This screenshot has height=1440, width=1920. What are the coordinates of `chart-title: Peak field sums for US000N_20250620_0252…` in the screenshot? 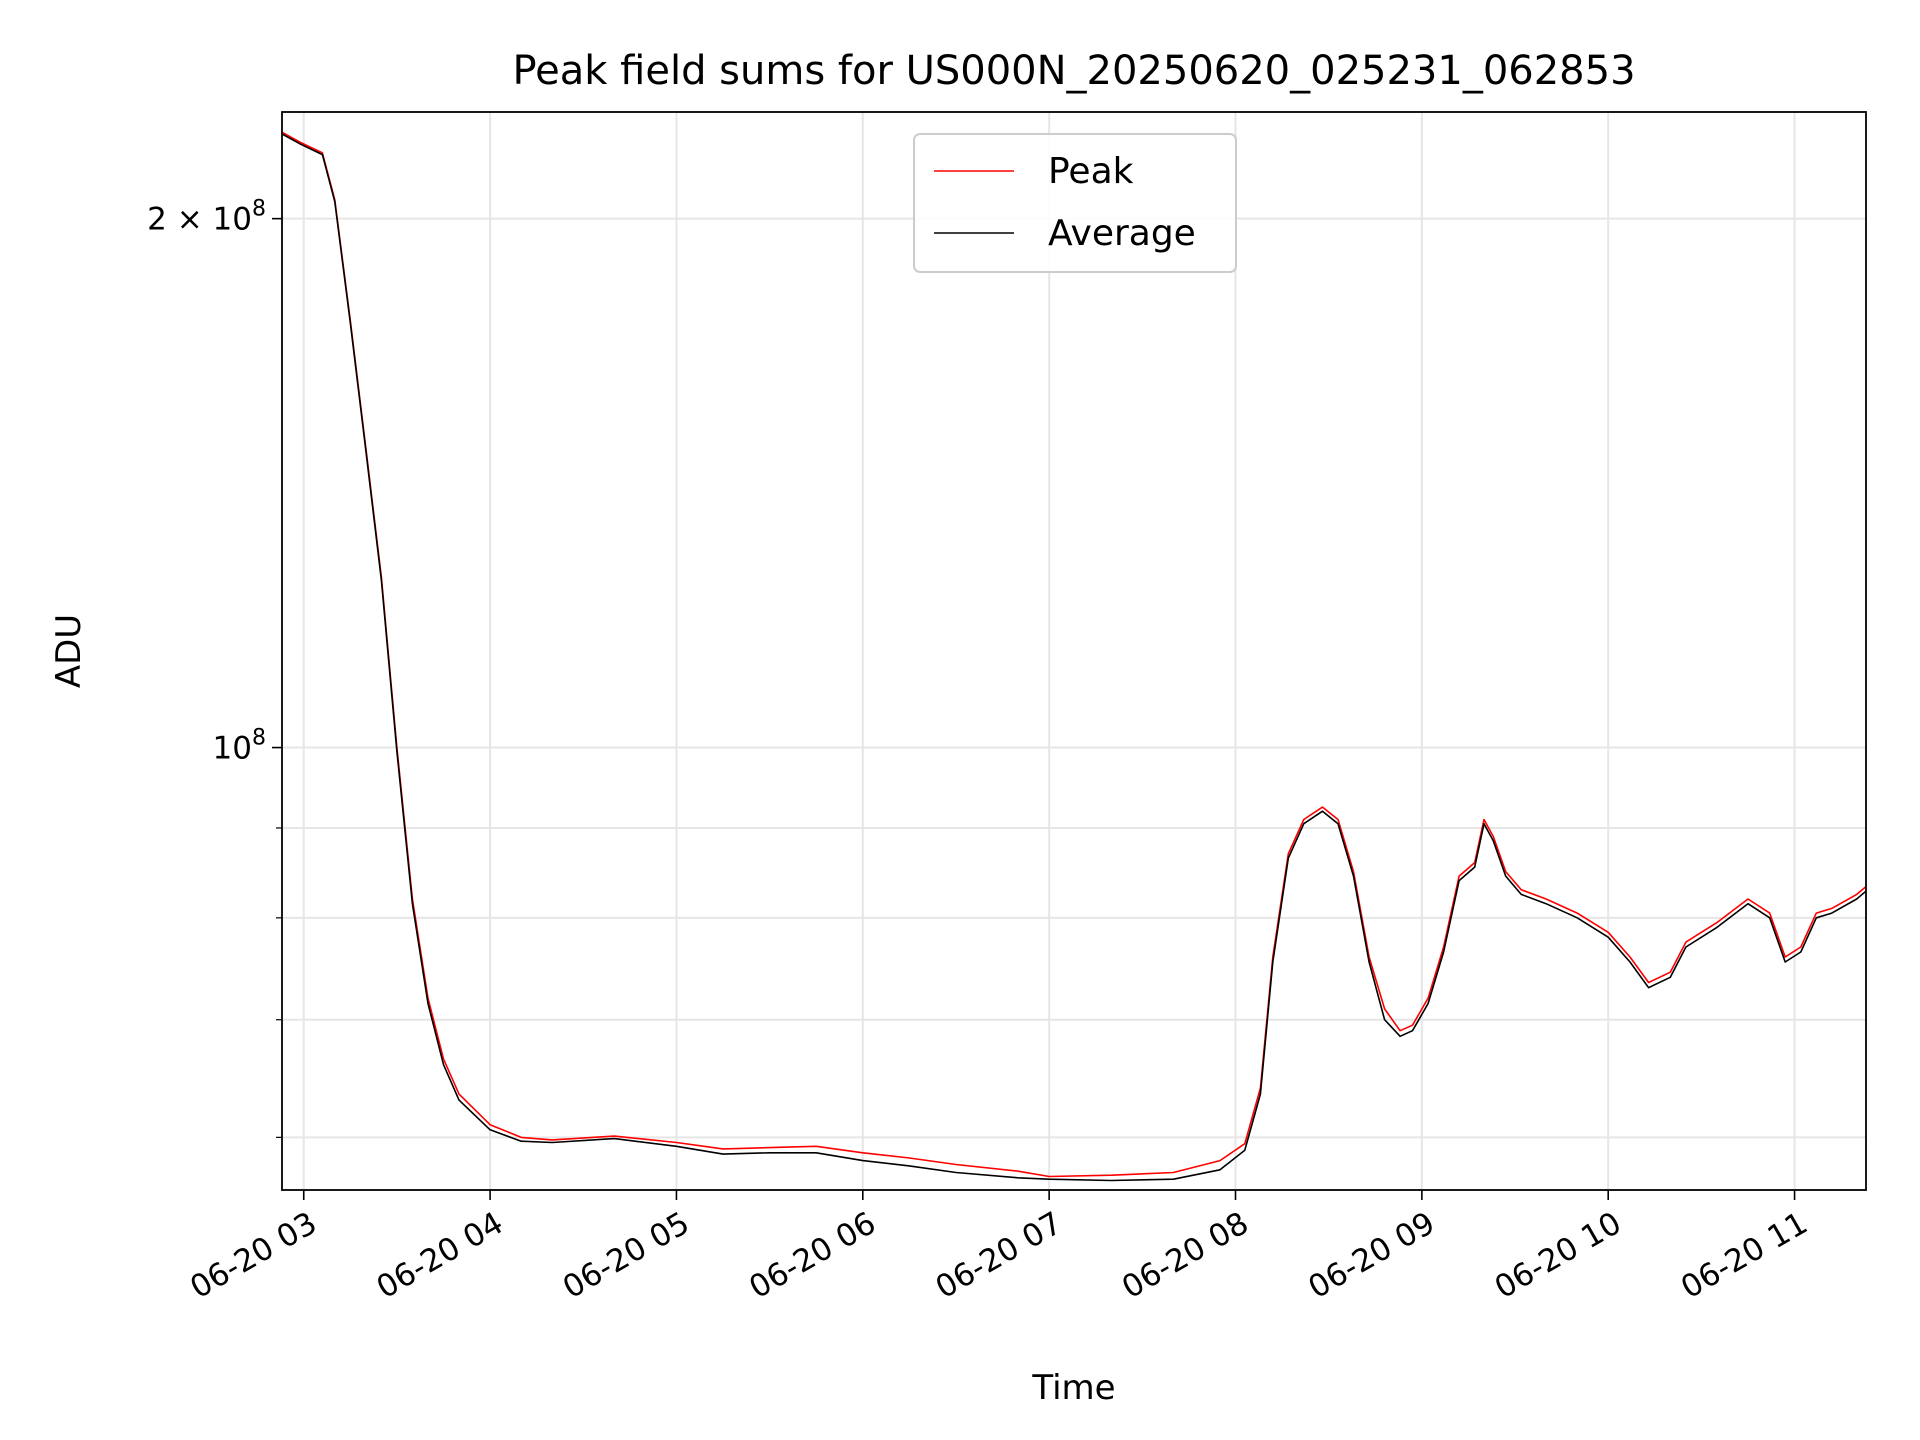 It's located at (1073, 71).